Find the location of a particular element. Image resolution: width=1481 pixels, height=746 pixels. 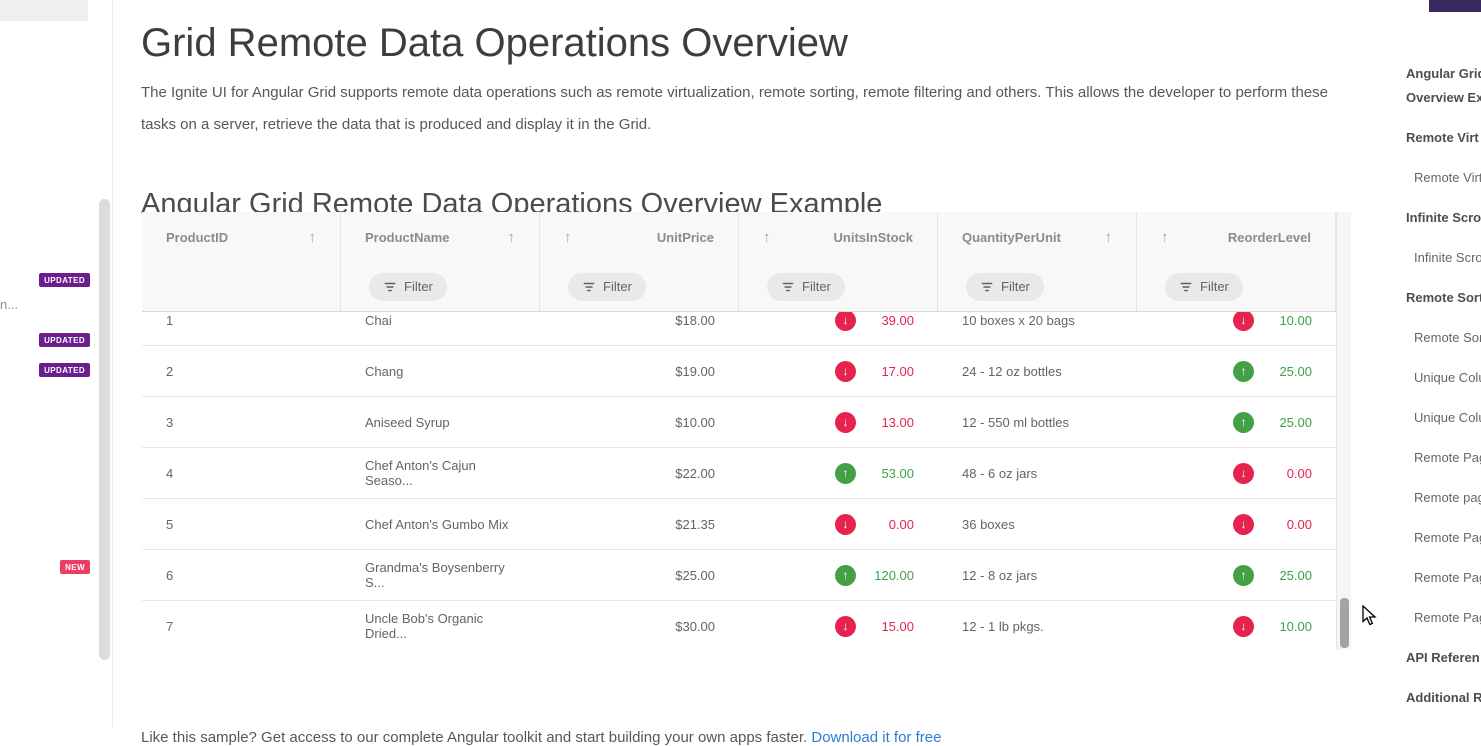

stock-value: 39.00 is located at coordinates (897, 320).